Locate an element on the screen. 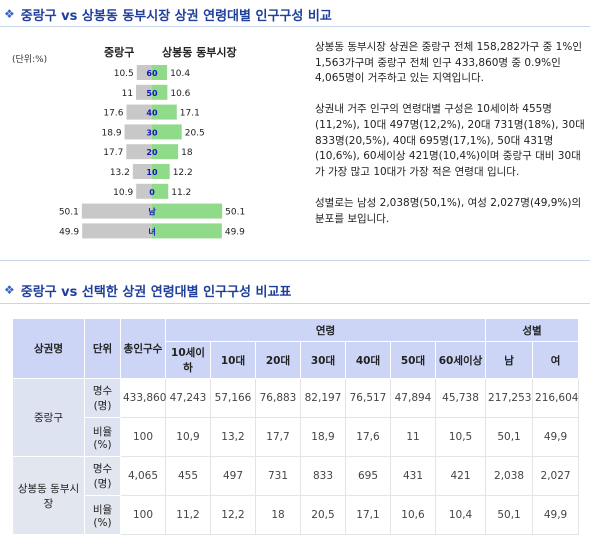 This screenshot has width=590, height=543. category-label: 녀 is located at coordinates (151, 231).